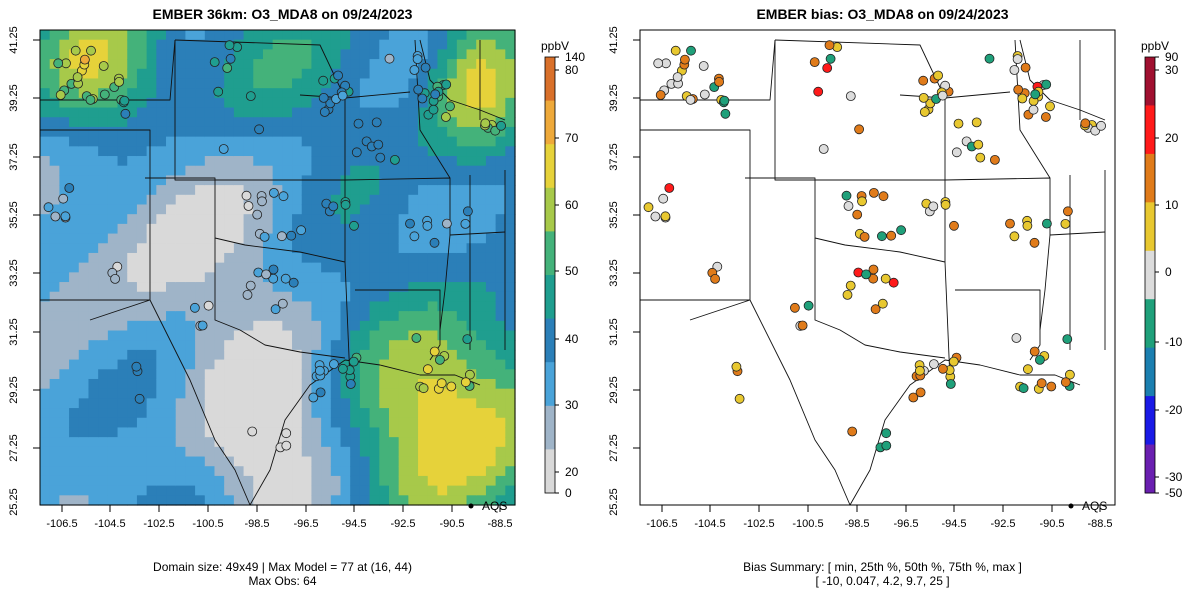 The image size is (1200, 600). Describe the element at coordinates (882, 14) in the screenshot. I see `bias-panel-title: EMBER bias: O3_MDA8 on 09/24/2023` at that location.